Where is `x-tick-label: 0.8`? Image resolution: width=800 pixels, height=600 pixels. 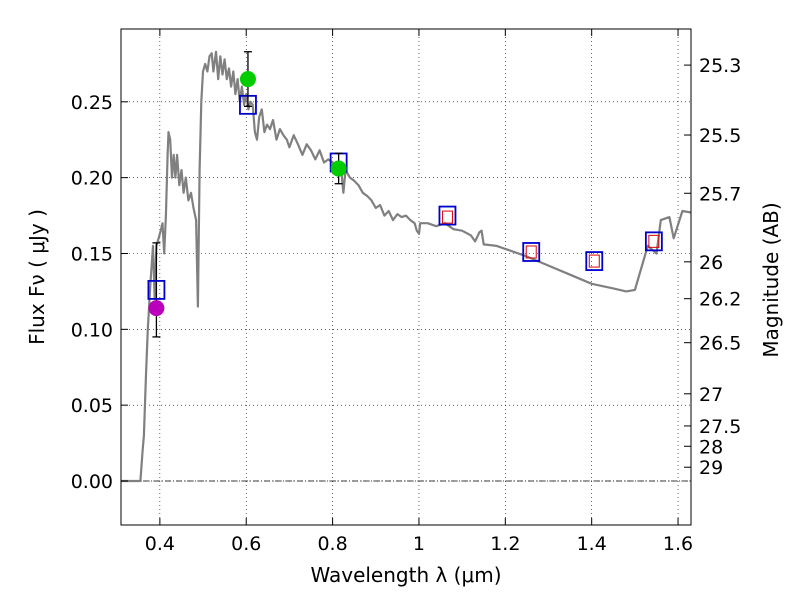 x-tick-label: 0.8 is located at coordinates (332, 544).